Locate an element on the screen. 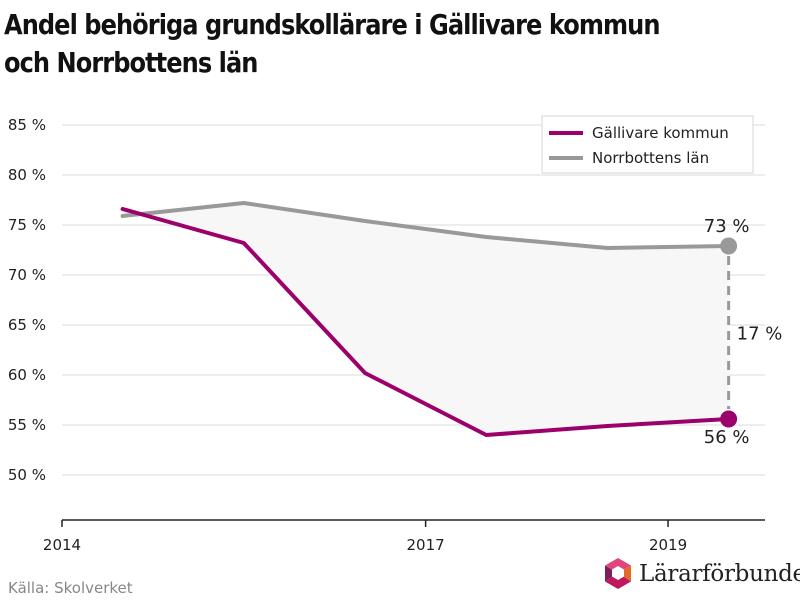 This screenshot has width=800, height=600. endpoint-norrbotten is located at coordinates (729, 246).